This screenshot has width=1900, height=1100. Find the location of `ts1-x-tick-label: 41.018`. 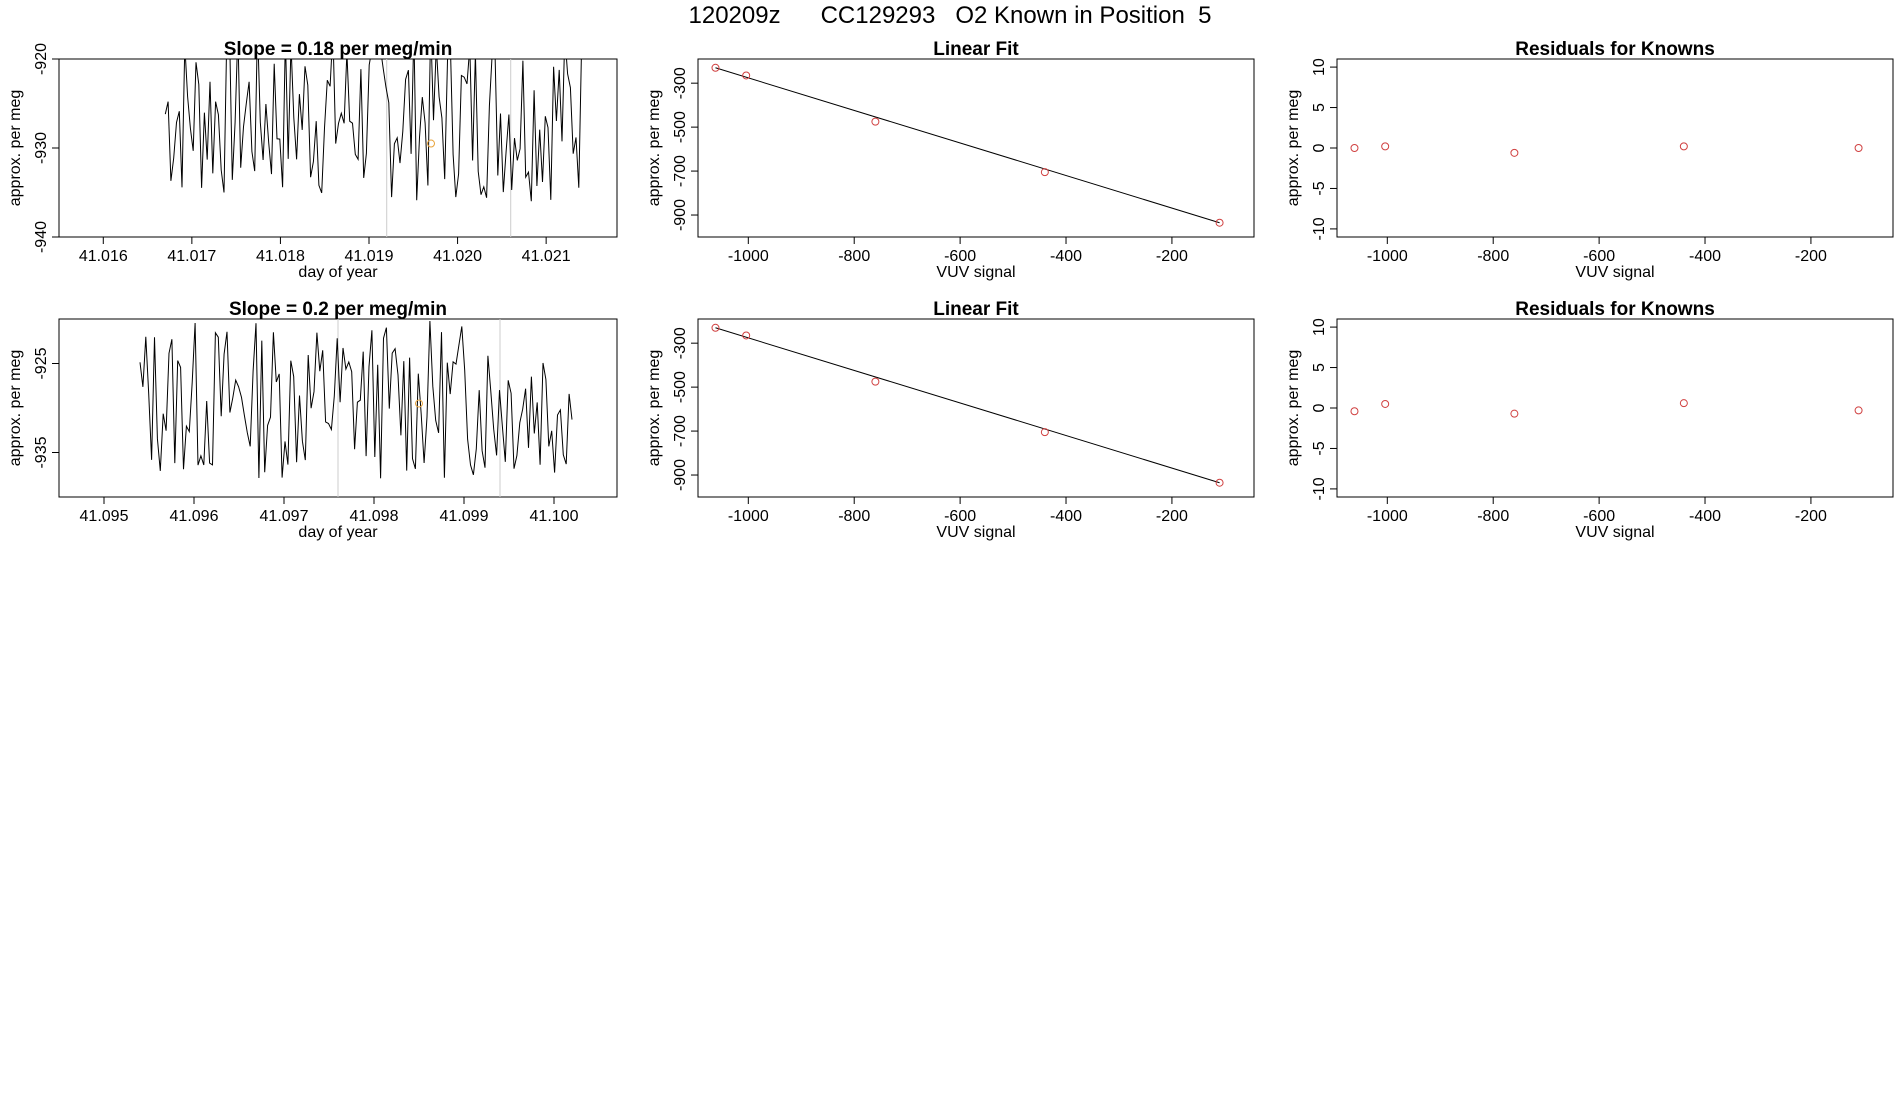

ts1-x-tick-label: 41.018 is located at coordinates (280, 256).